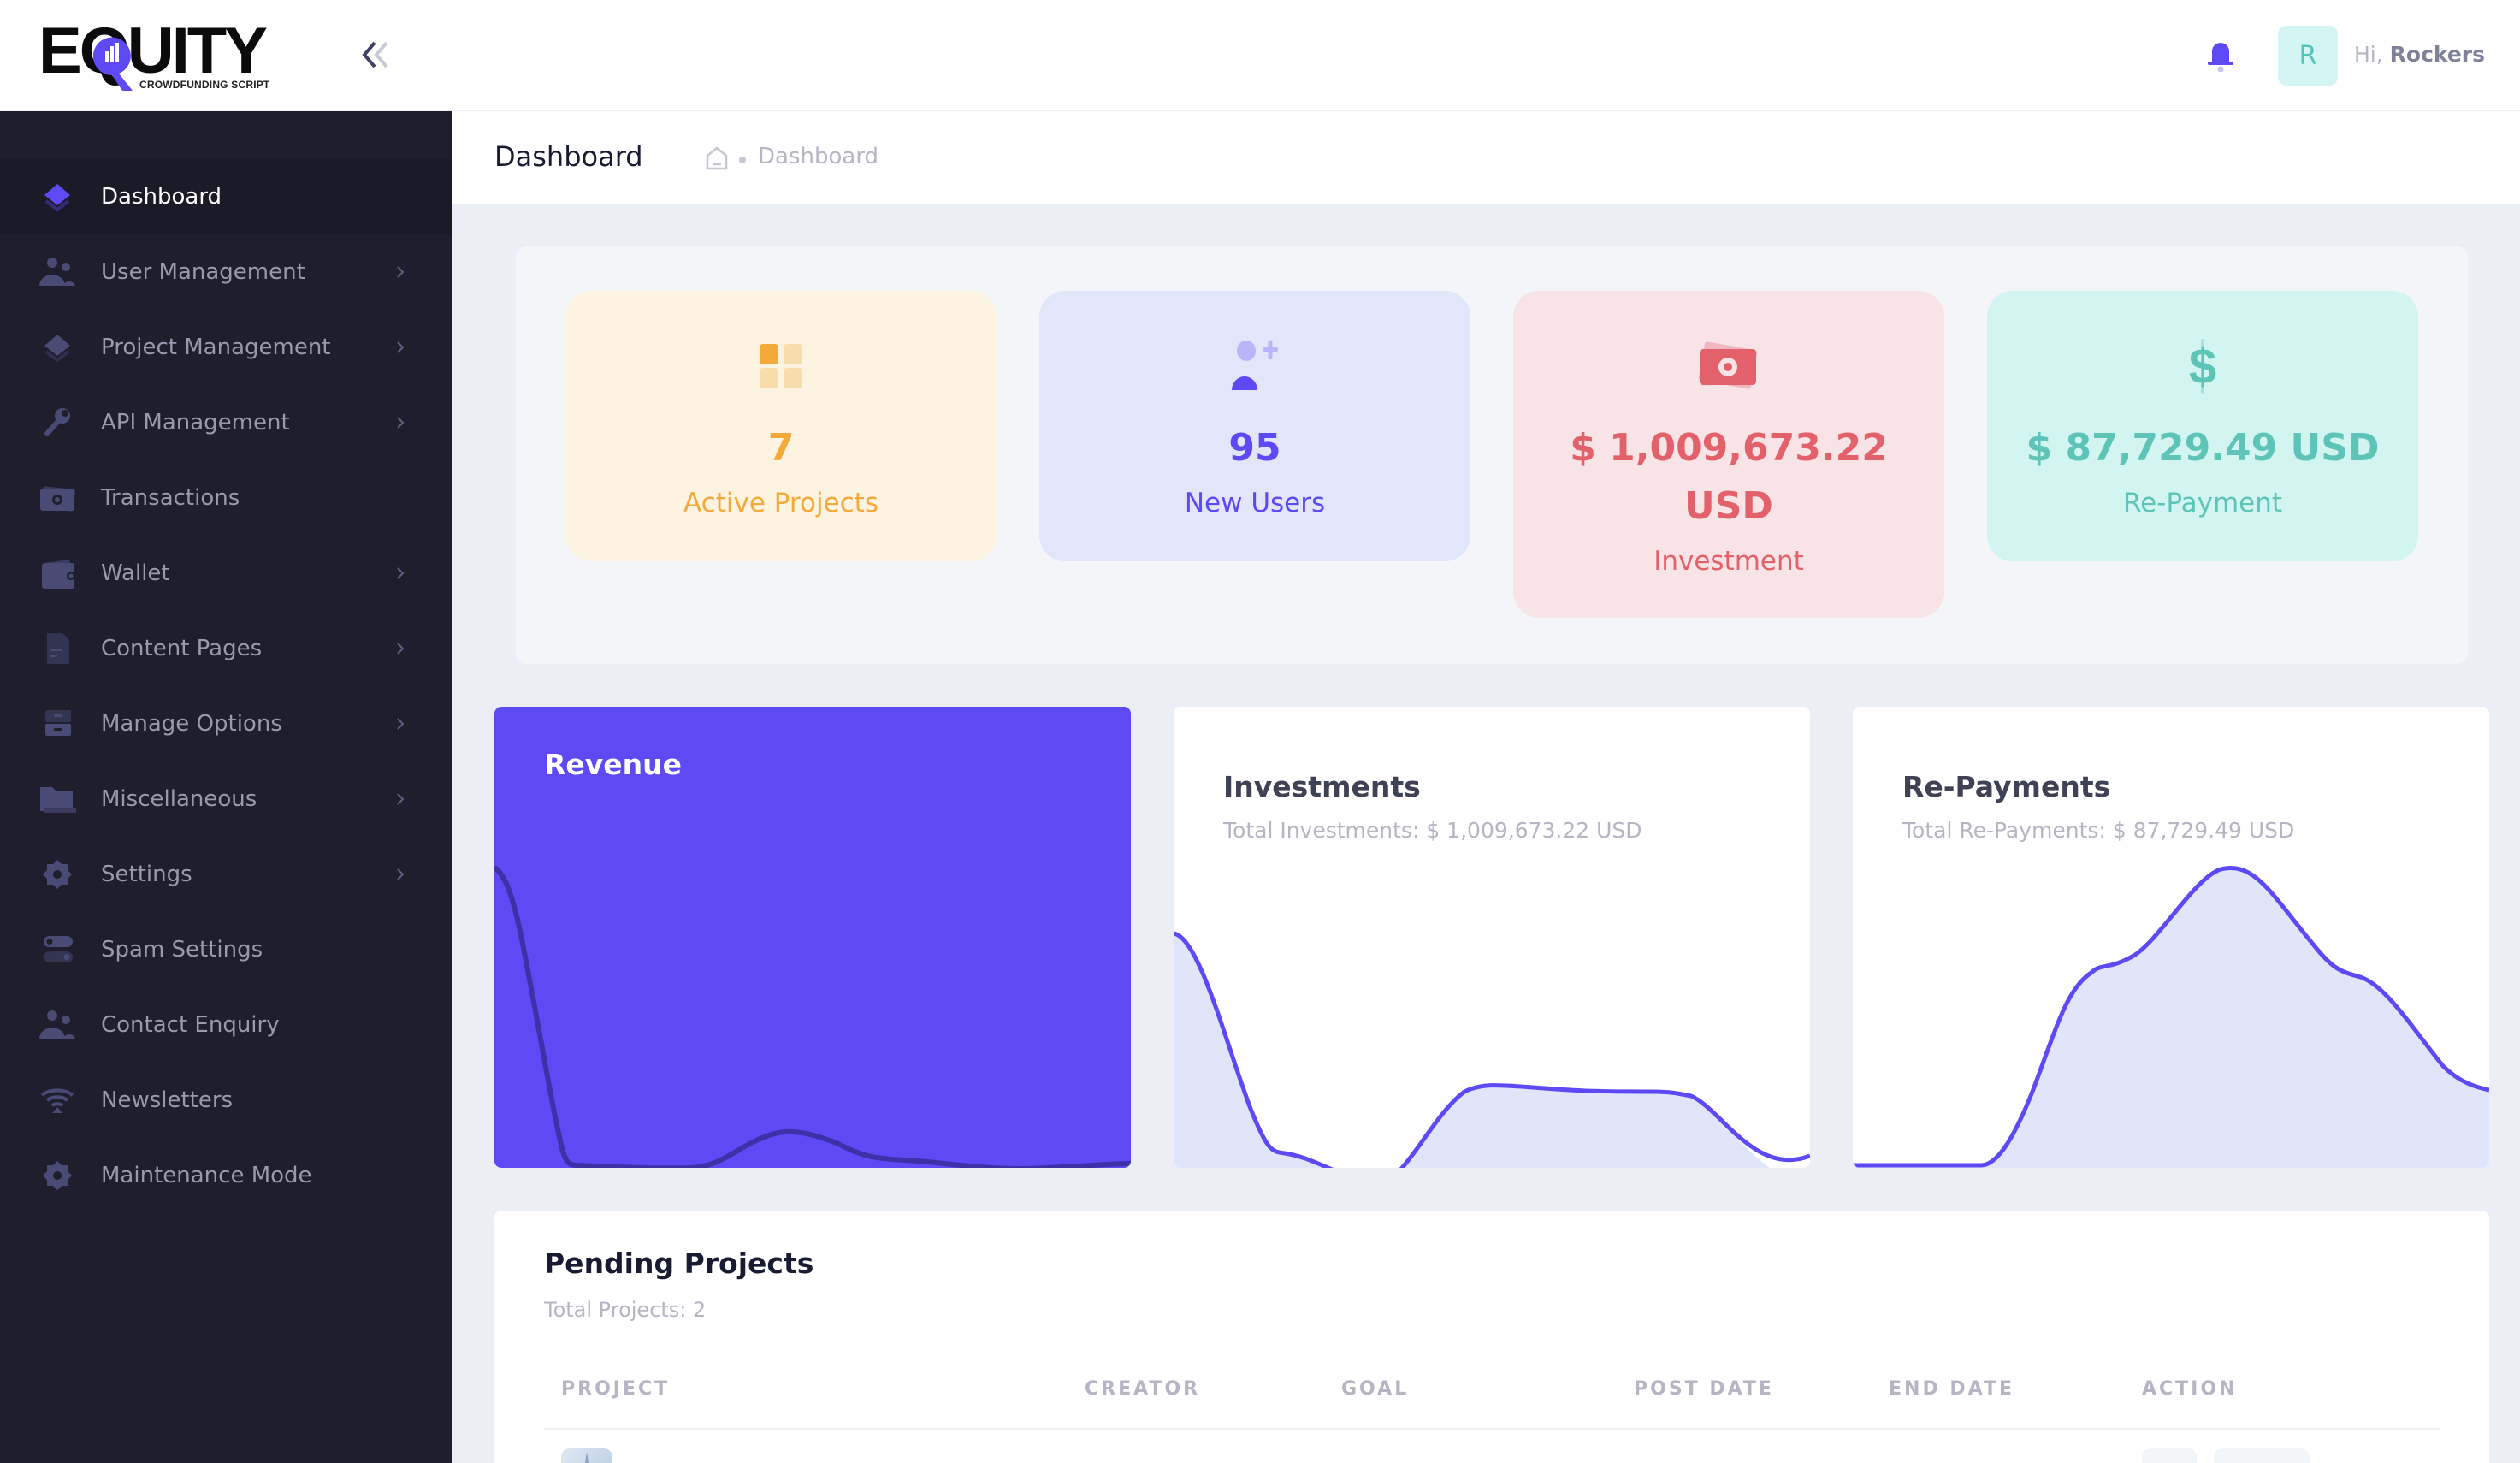  I want to click on section-title: Pending Projects, so click(679, 1263).